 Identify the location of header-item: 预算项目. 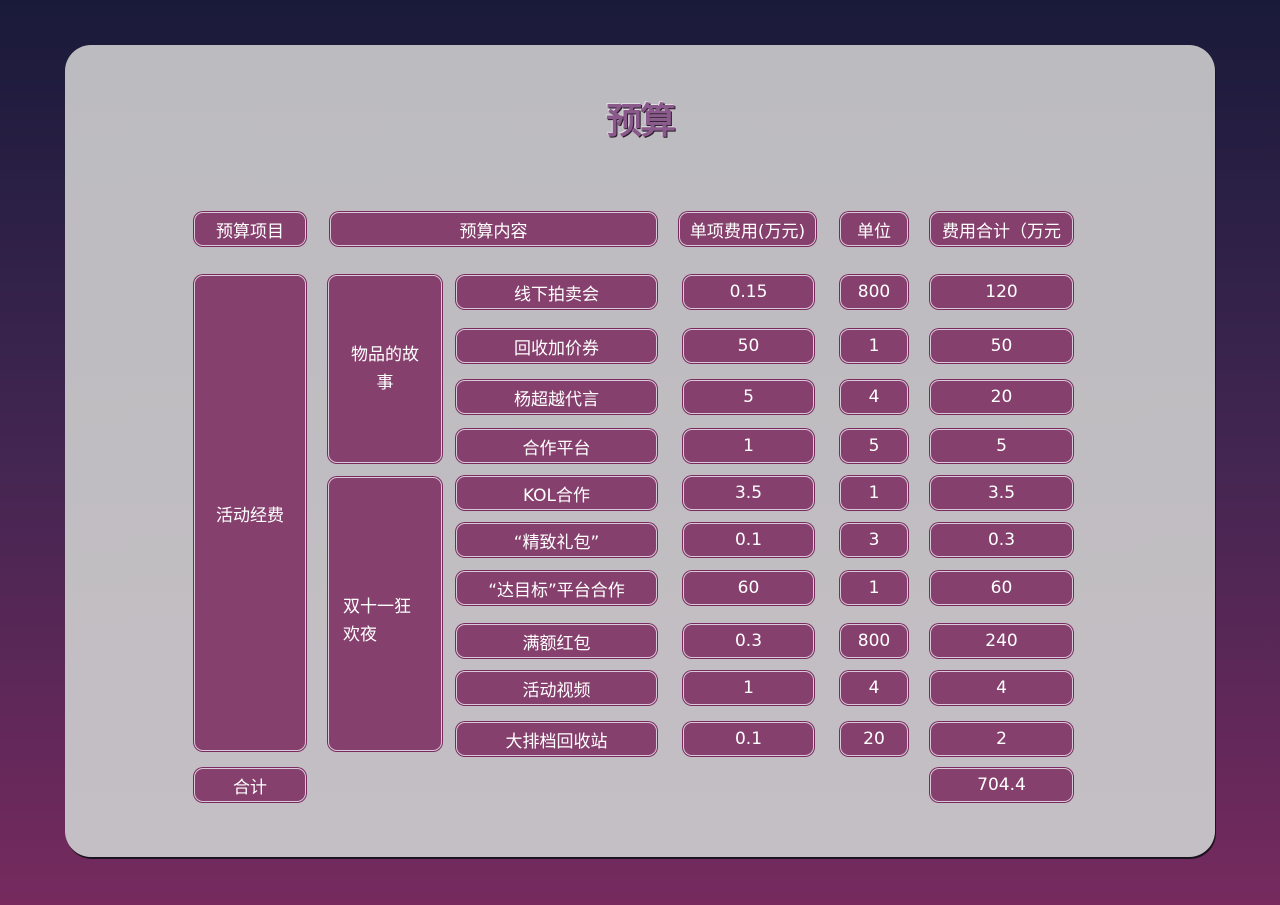
(250, 229).